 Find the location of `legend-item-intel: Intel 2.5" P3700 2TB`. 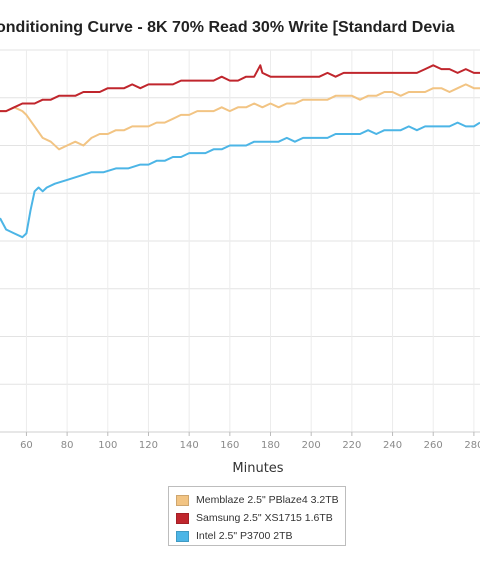

legend-item-intel: Intel 2.5" P3700 2TB is located at coordinates (260, 536).